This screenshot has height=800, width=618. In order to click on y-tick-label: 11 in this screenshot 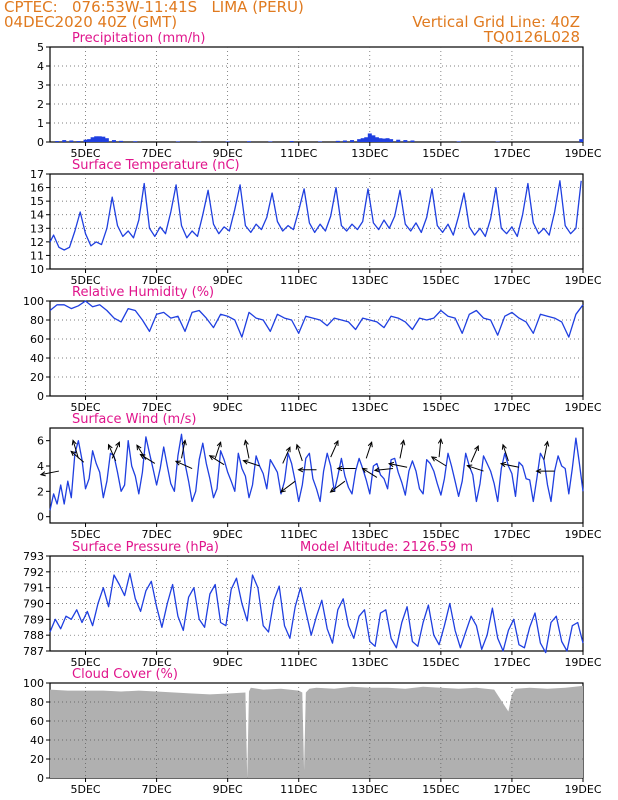, I will do `click(37, 255)`.